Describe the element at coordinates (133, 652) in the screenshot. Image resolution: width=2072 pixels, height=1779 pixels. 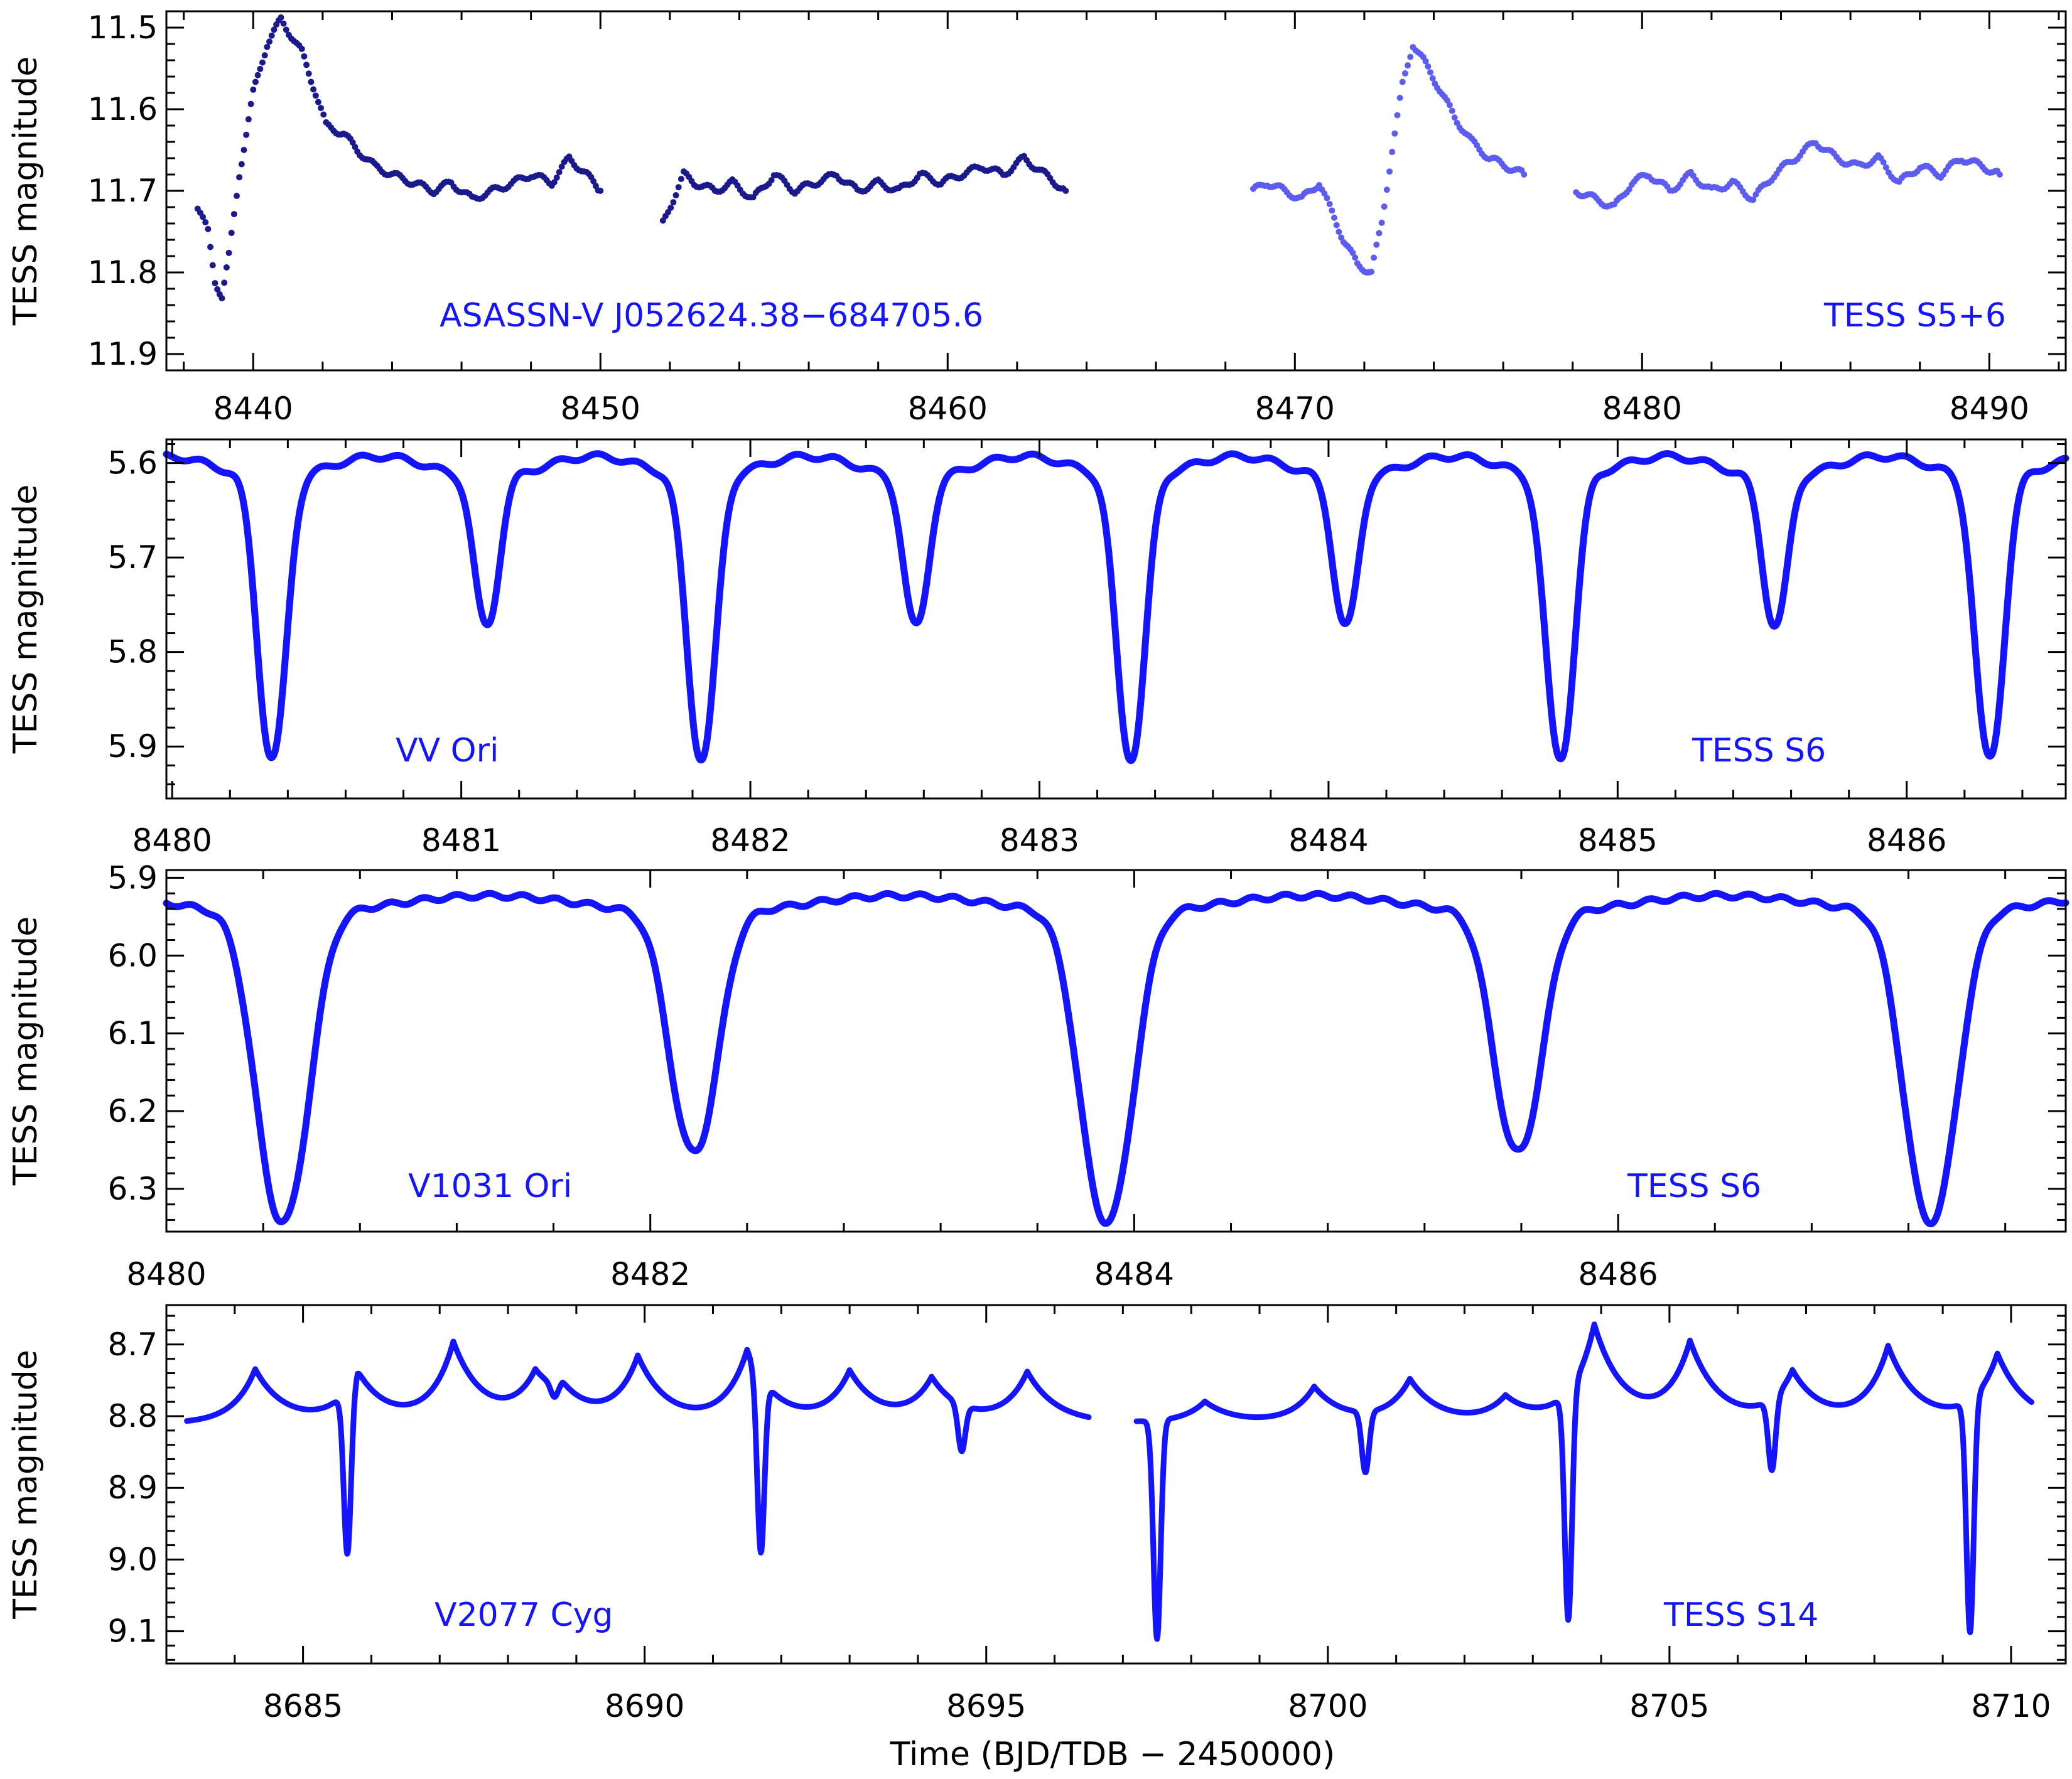
I see `y-tick-label: 5.8` at that location.